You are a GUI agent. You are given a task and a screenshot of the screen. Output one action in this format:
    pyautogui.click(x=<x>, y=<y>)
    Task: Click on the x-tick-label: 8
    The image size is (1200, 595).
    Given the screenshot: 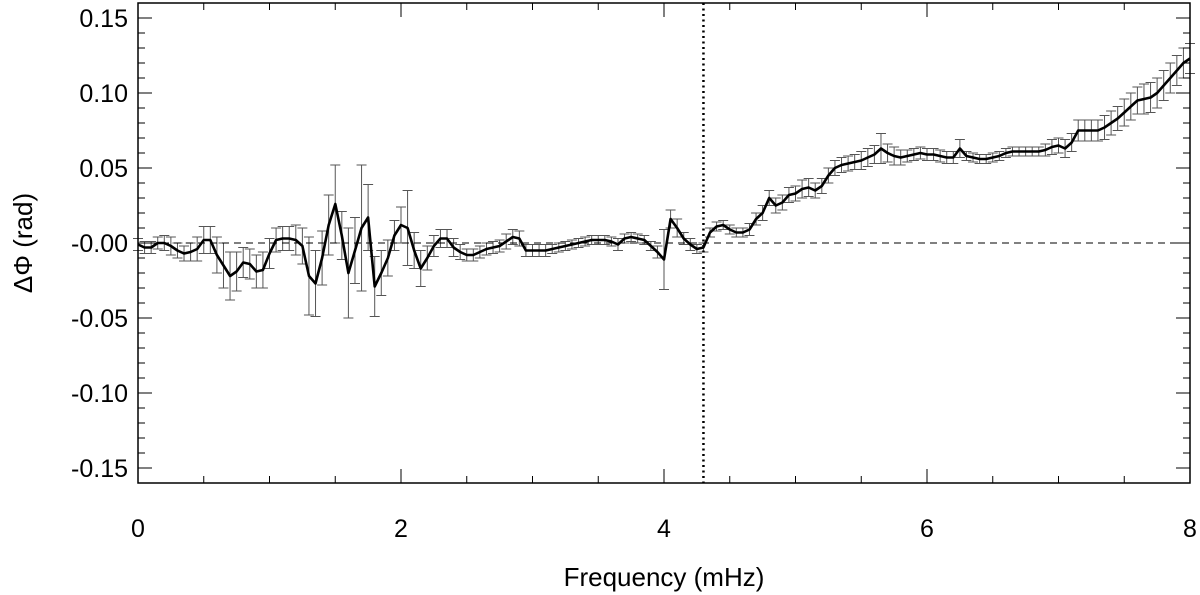 What is the action you would take?
    pyautogui.click(x=1190, y=529)
    